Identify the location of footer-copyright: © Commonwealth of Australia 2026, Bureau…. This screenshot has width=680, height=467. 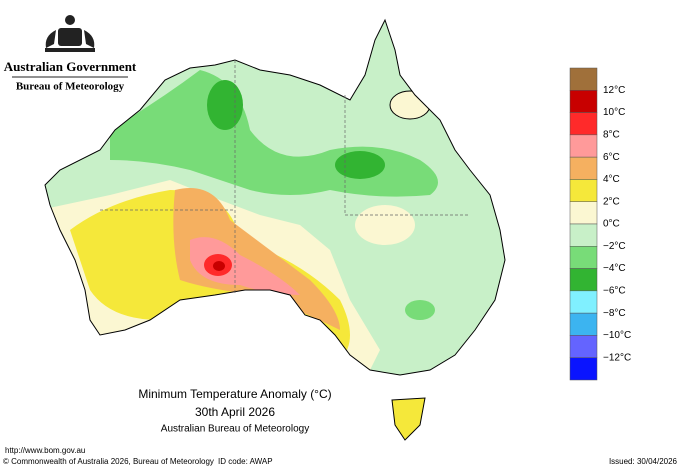
(108, 461).